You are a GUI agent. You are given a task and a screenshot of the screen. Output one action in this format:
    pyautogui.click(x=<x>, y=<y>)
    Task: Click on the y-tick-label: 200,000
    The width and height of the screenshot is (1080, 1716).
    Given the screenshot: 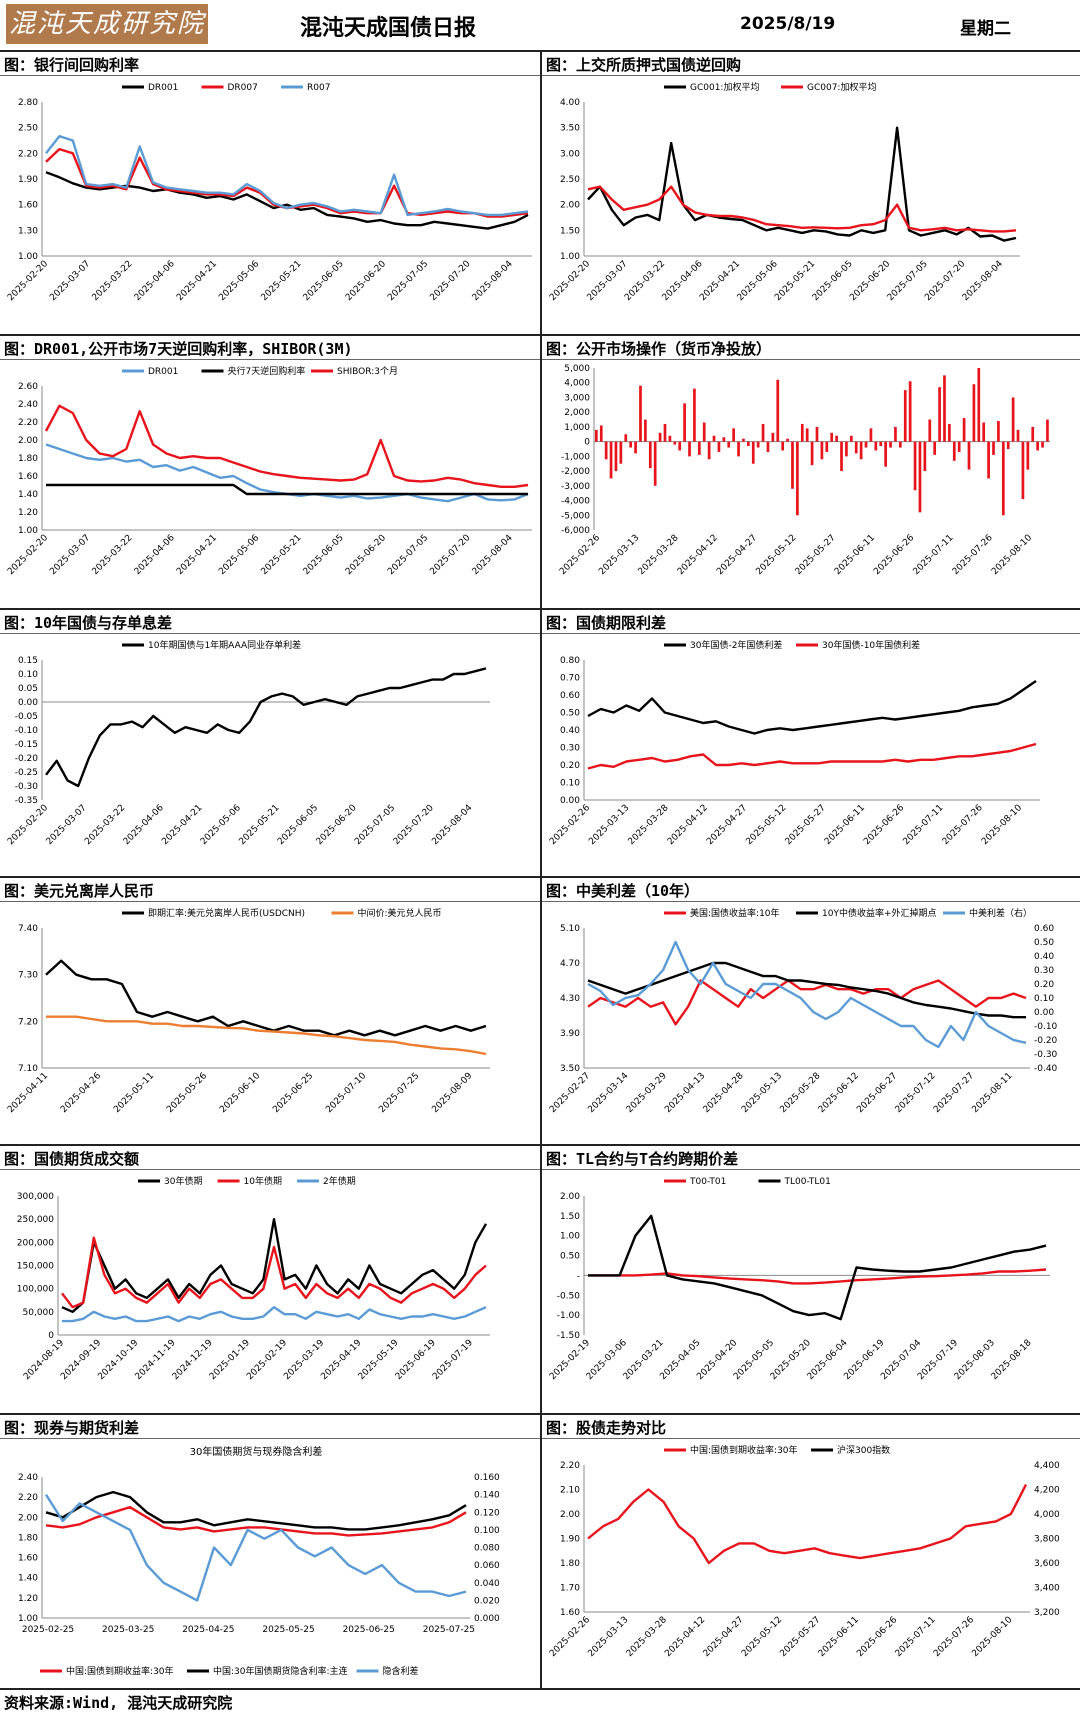 What is the action you would take?
    pyautogui.click(x=35, y=1243)
    